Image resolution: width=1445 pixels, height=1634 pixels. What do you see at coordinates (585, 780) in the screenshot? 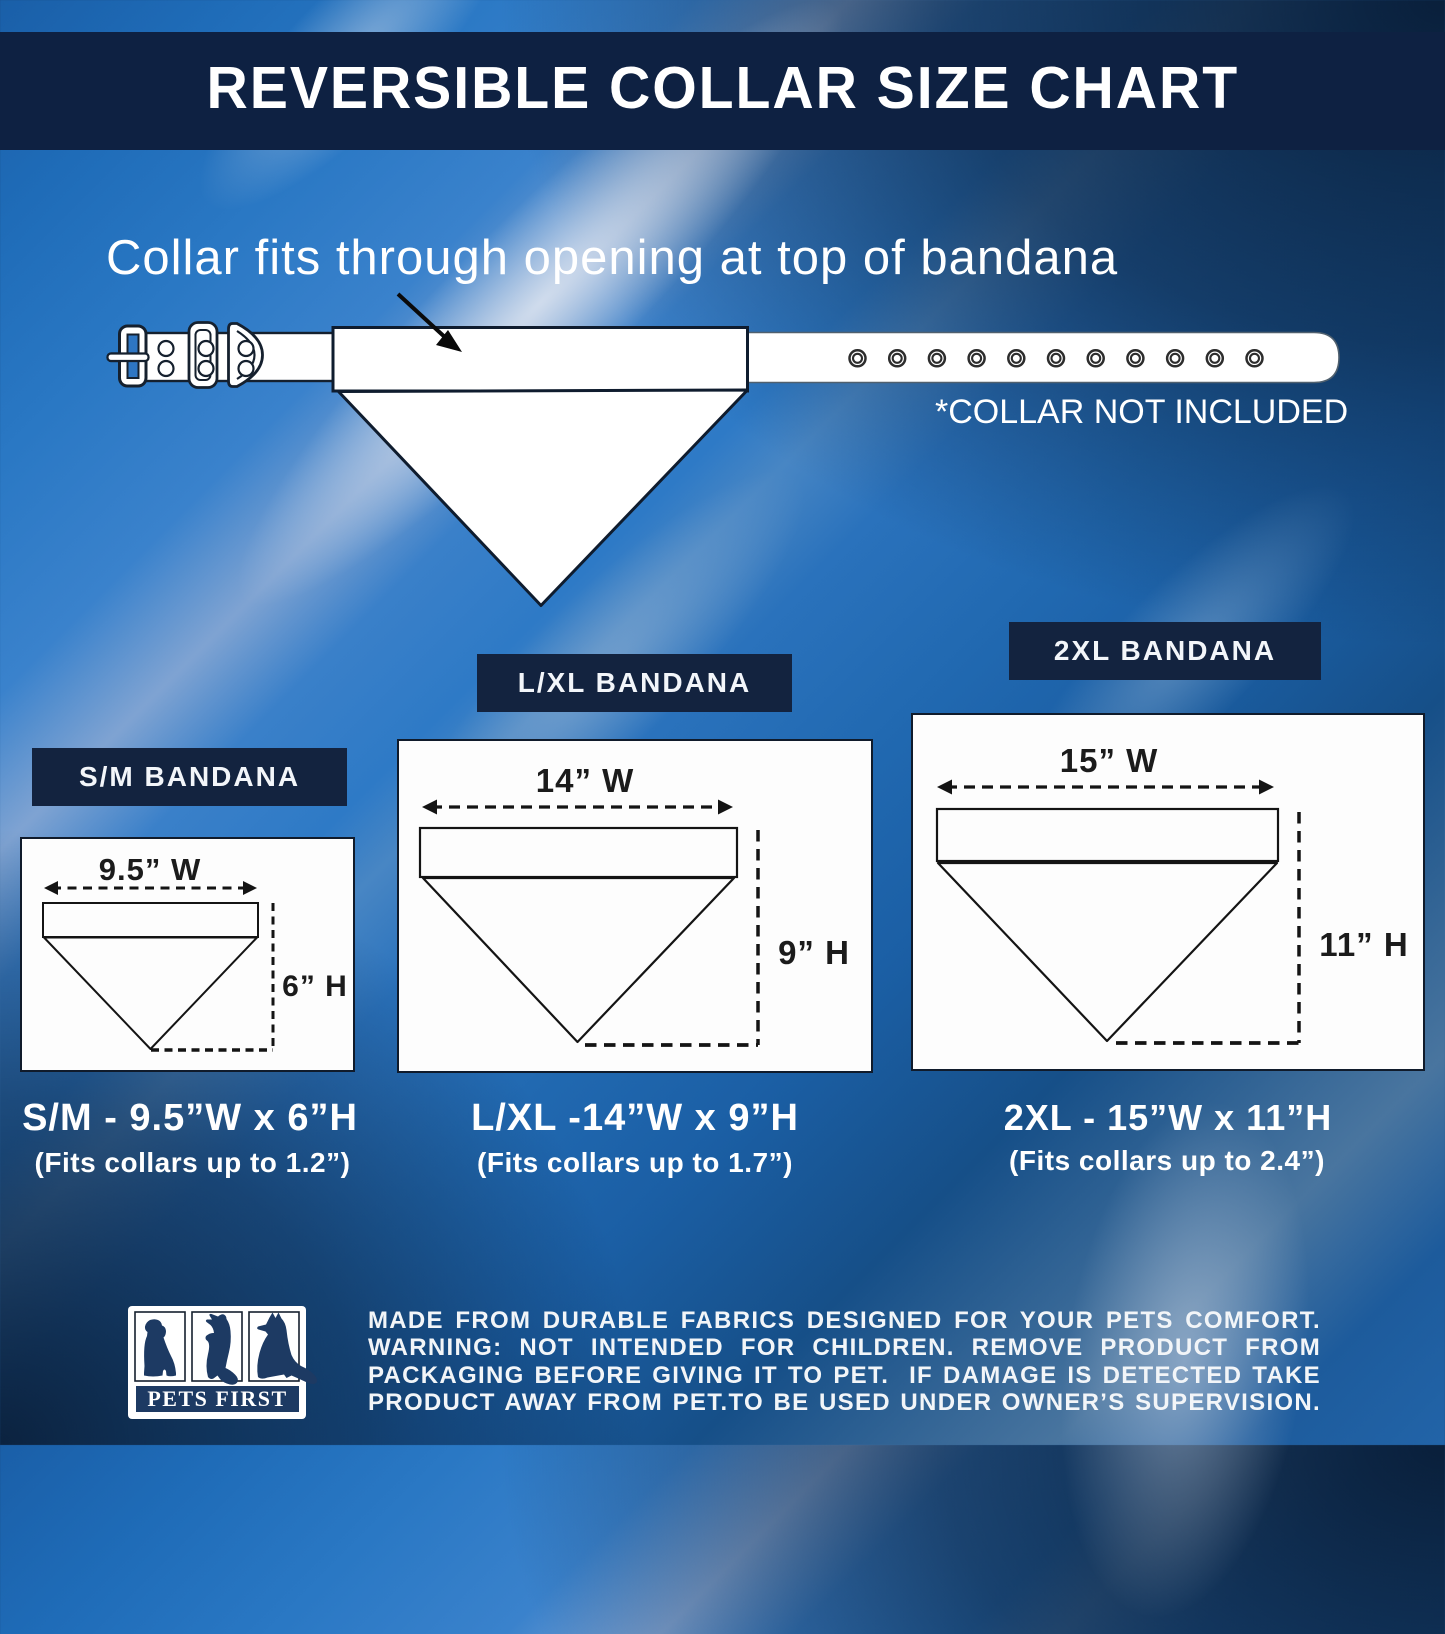
I see `svg-text: 14” W` at bounding box center [585, 780].